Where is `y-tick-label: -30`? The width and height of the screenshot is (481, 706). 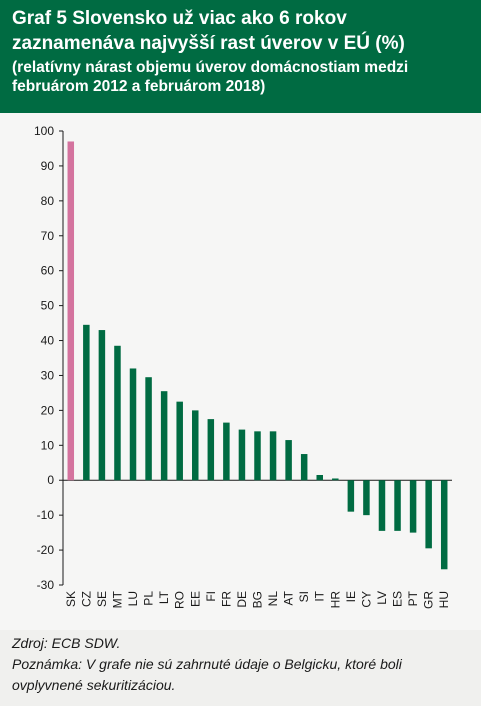
y-tick-label: -30 is located at coordinates (46, 585).